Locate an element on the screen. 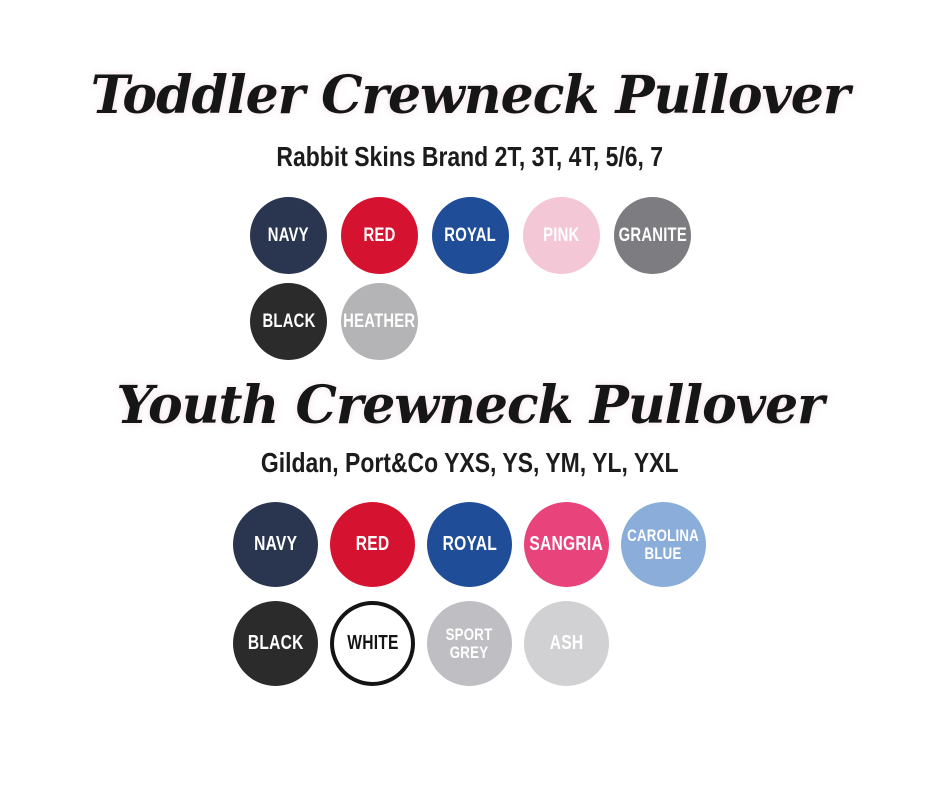 This screenshot has width=940, height=788. youth-color-row-1: NAVY RED ROYAL SANGRIA CAROLINA BLUE is located at coordinates (469, 544).